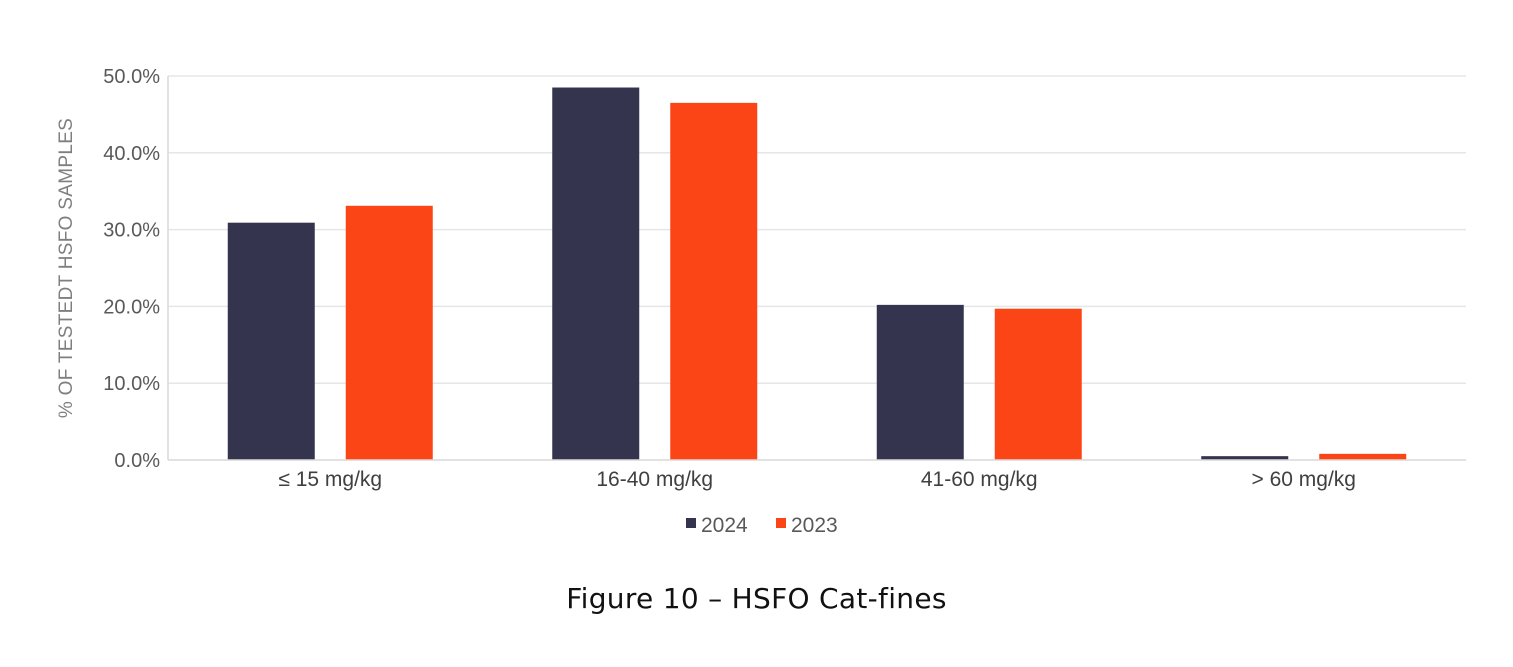 The height and width of the screenshot is (667, 1513). Describe the element at coordinates (756, 598) in the screenshot. I see `figure-caption: Figure 10 – HSFO Cat-fines` at that location.